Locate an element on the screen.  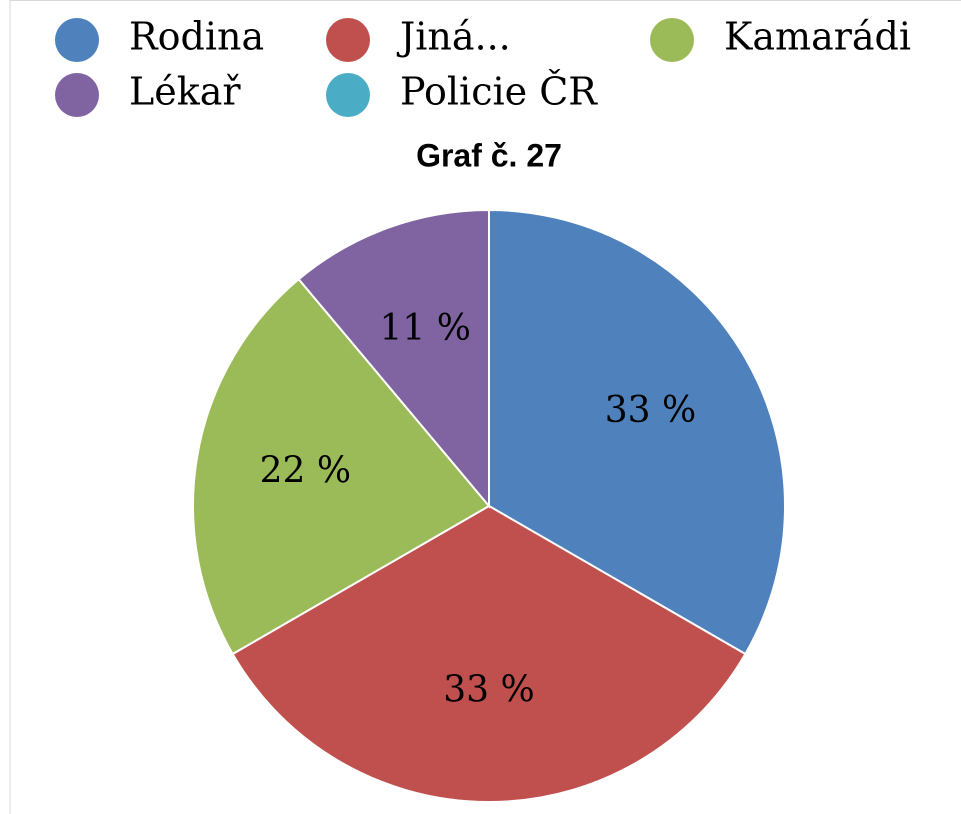
legend-label: Kamarádi is located at coordinates (817, 37).